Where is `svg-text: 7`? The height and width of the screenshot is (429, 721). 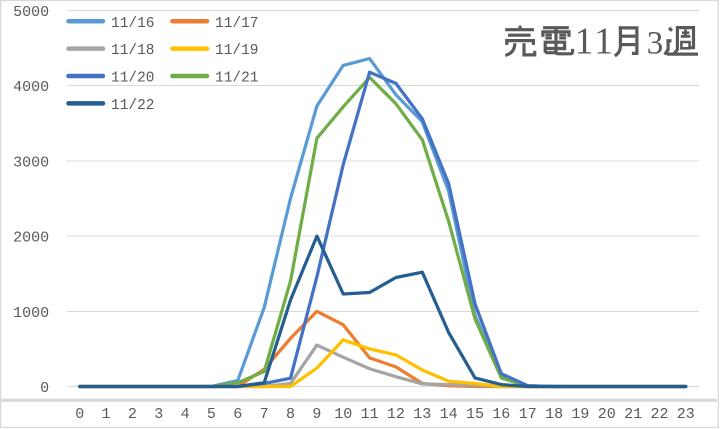 svg-text: 7 is located at coordinates (264, 414).